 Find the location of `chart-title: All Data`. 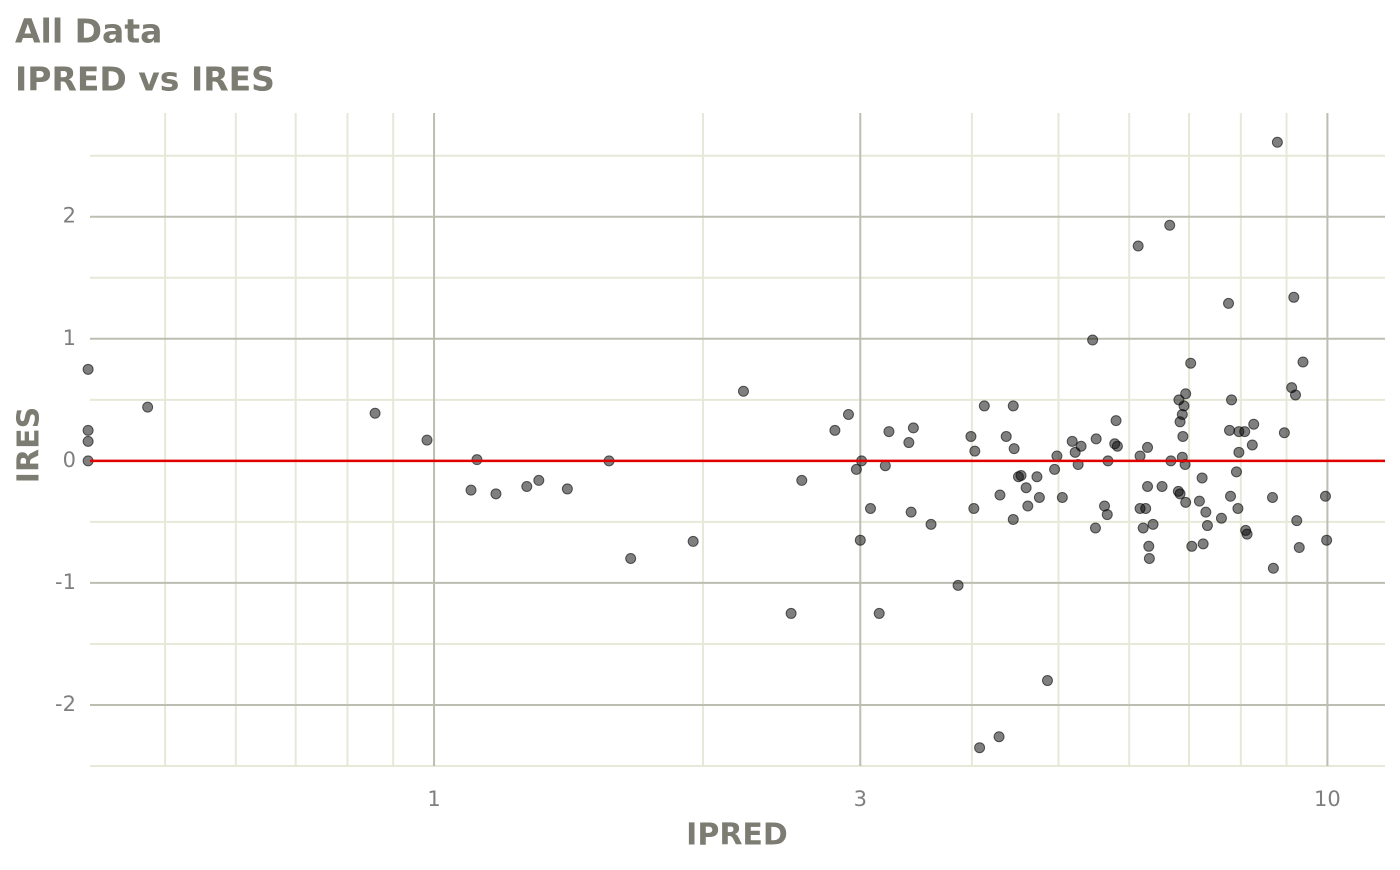

chart-title: All Data is located at coordinates (88, 31).